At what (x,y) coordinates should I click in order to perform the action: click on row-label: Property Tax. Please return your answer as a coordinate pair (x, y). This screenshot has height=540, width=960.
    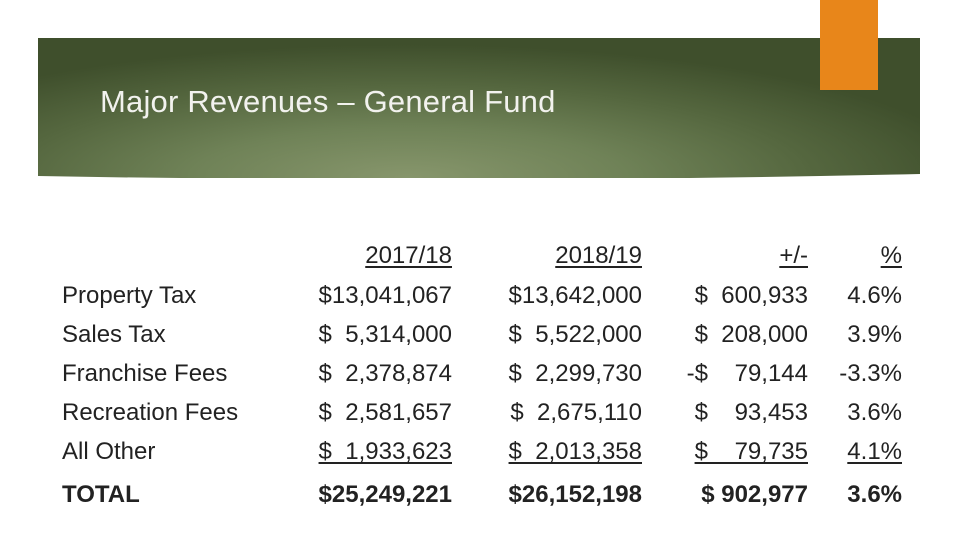
    Looking at the image, I should click on (129, 295).